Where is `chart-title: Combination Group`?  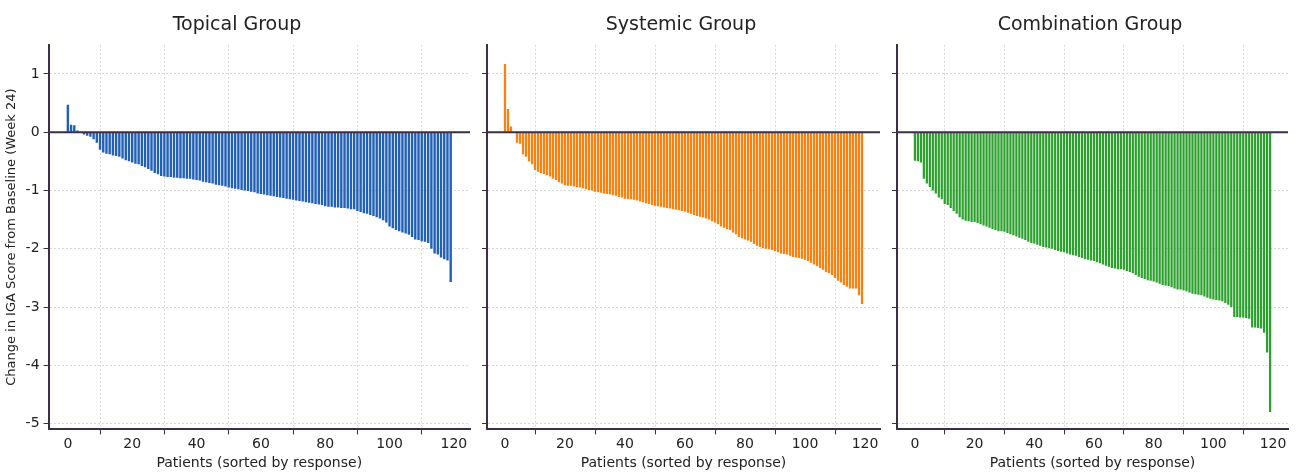
chart-title: Combination Group is located at coordinates (1090, 23).